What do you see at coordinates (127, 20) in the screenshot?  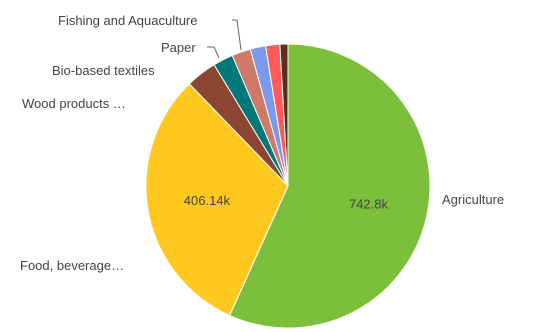 I see `slice-label: Fishing and Aquaculture` at bounding box center [127, 20].